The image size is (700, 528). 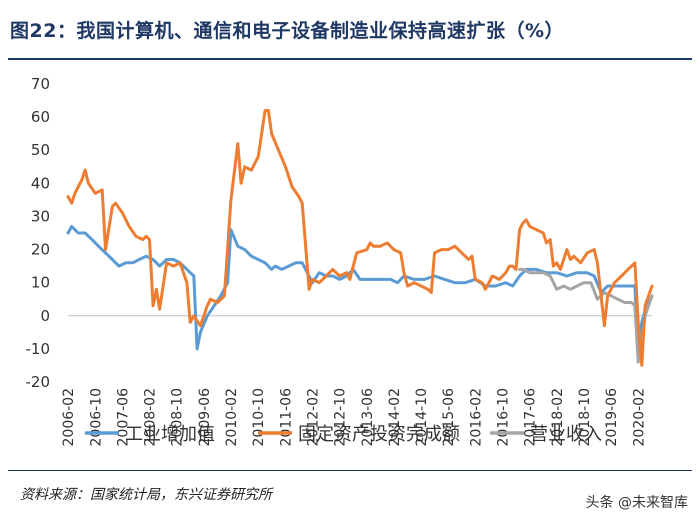 What do you see at coordinates (259, 417) in the screenshot?
I see `x-tick-label: 2010-10` at bounding box center [259, 417].